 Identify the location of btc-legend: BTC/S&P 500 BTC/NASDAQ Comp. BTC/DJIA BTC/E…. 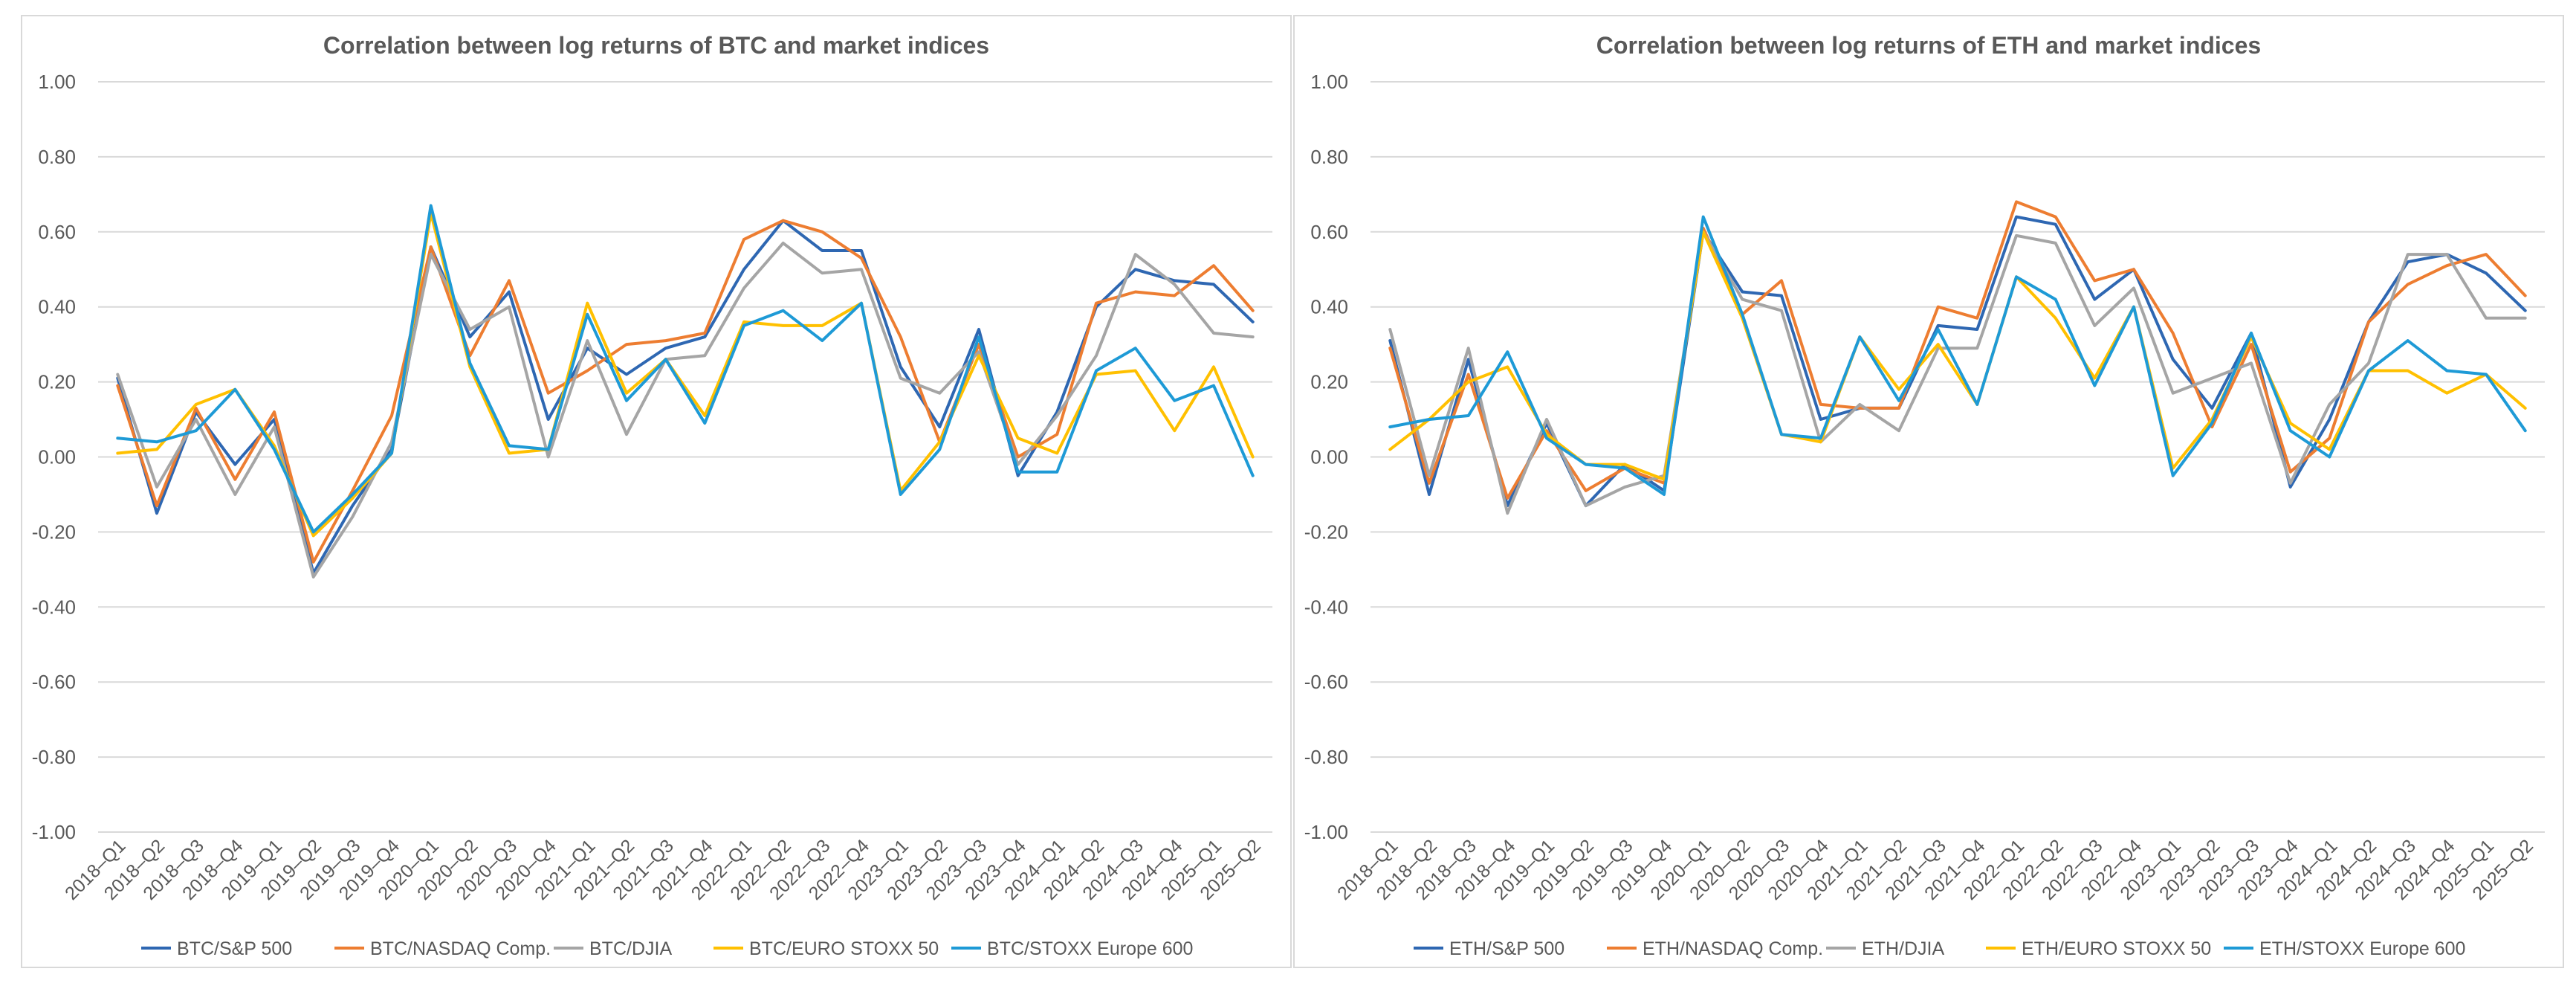
(667, 948).